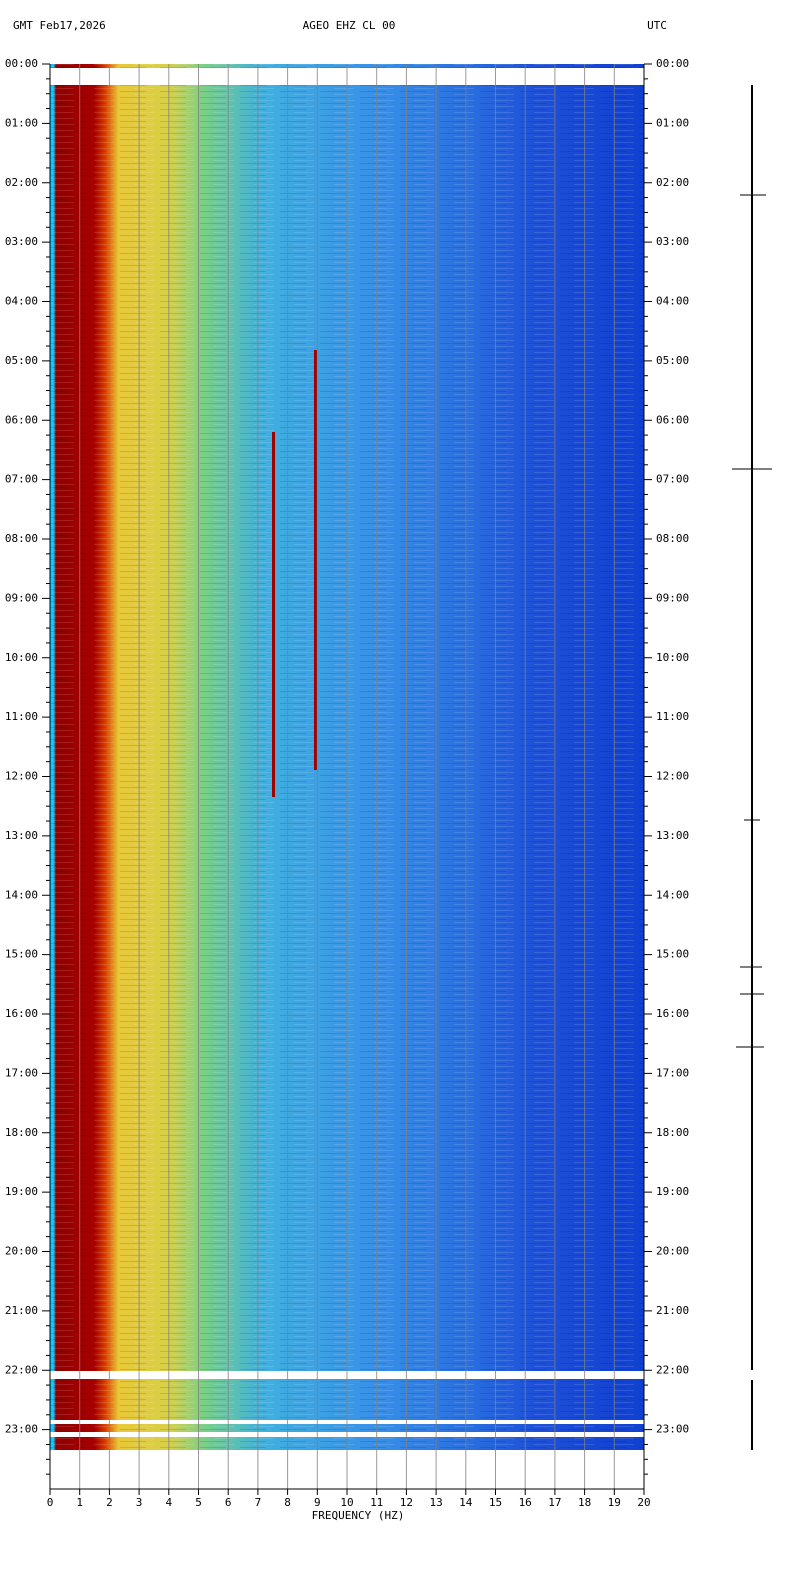 This screenshot has height=1588, width=802. I want to click on x-tick-label: 20, so click(643, 1502).